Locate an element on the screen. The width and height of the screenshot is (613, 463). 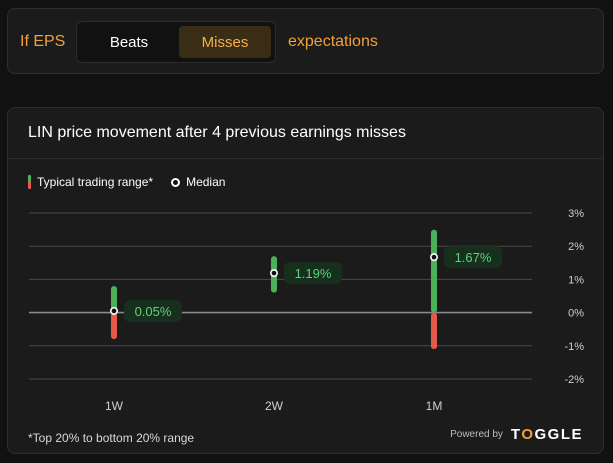
filter-suffix: expectations is located at coordinates (333, 41).